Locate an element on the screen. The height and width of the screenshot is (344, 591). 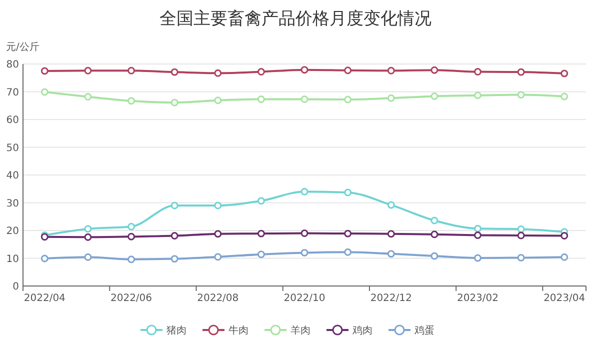
x-tick-label: 2022/04 is located at coordinates (45, 298).